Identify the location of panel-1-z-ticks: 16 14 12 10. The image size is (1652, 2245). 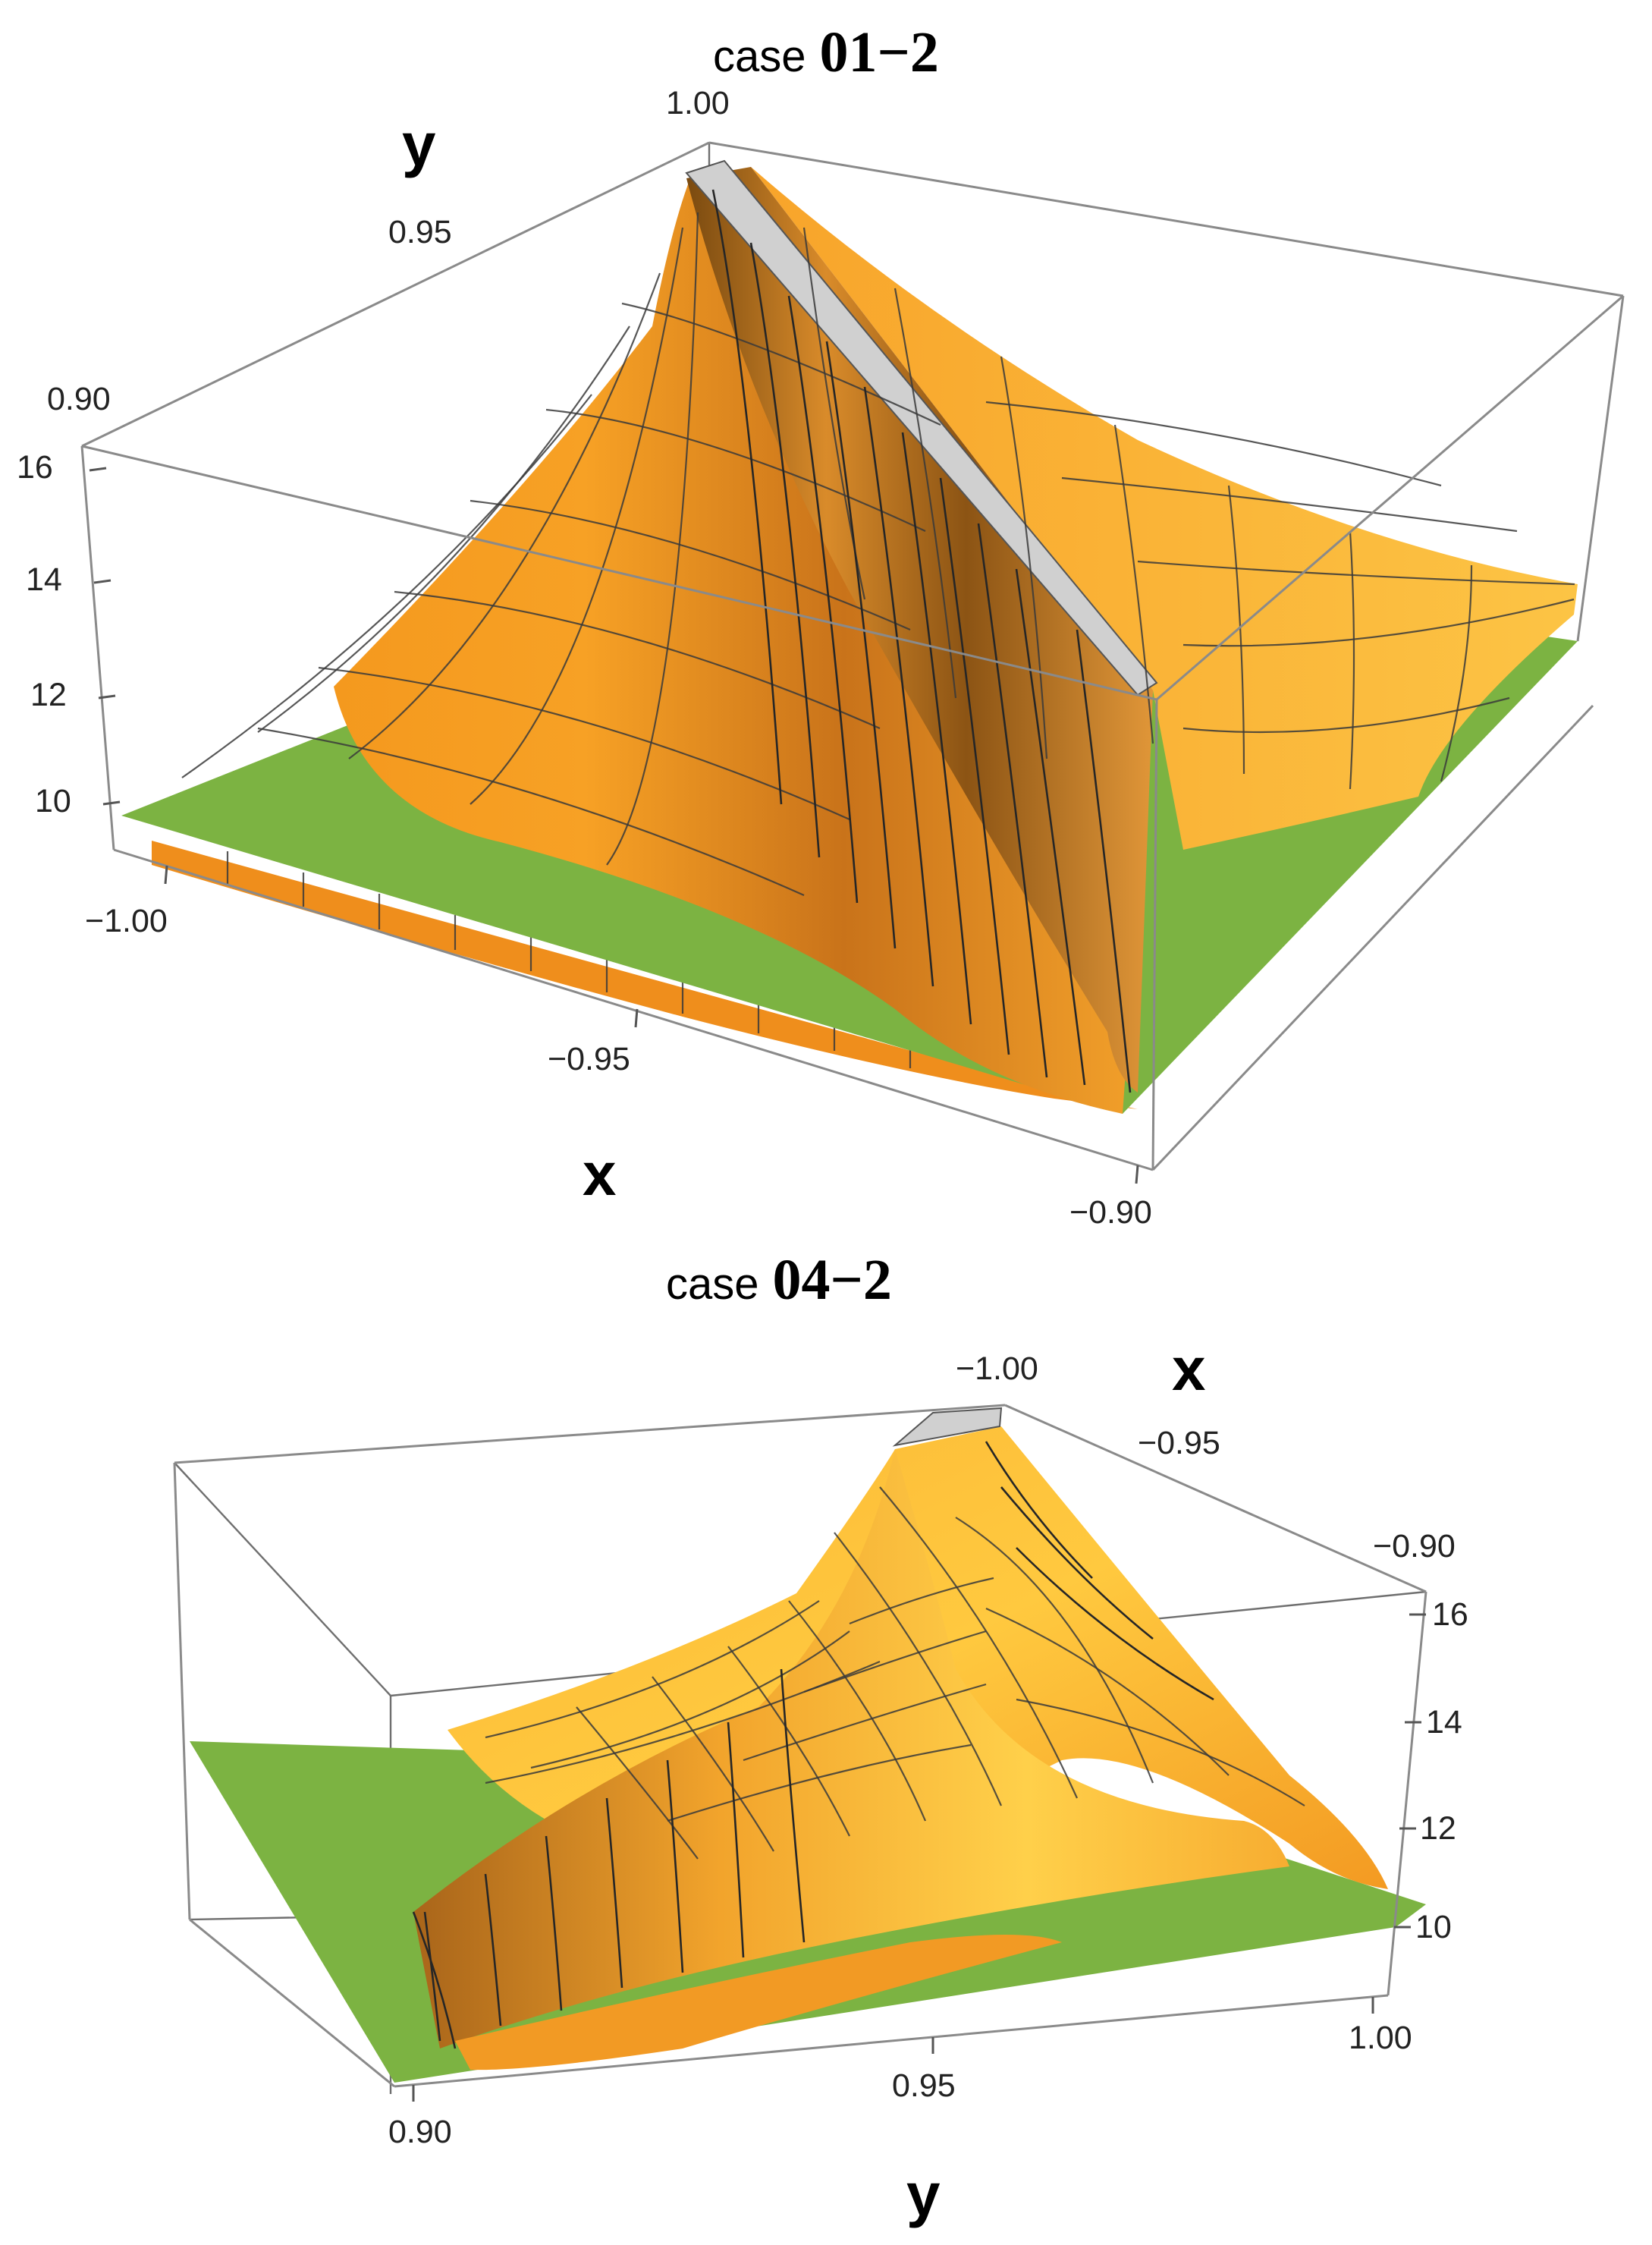
(69, 634).